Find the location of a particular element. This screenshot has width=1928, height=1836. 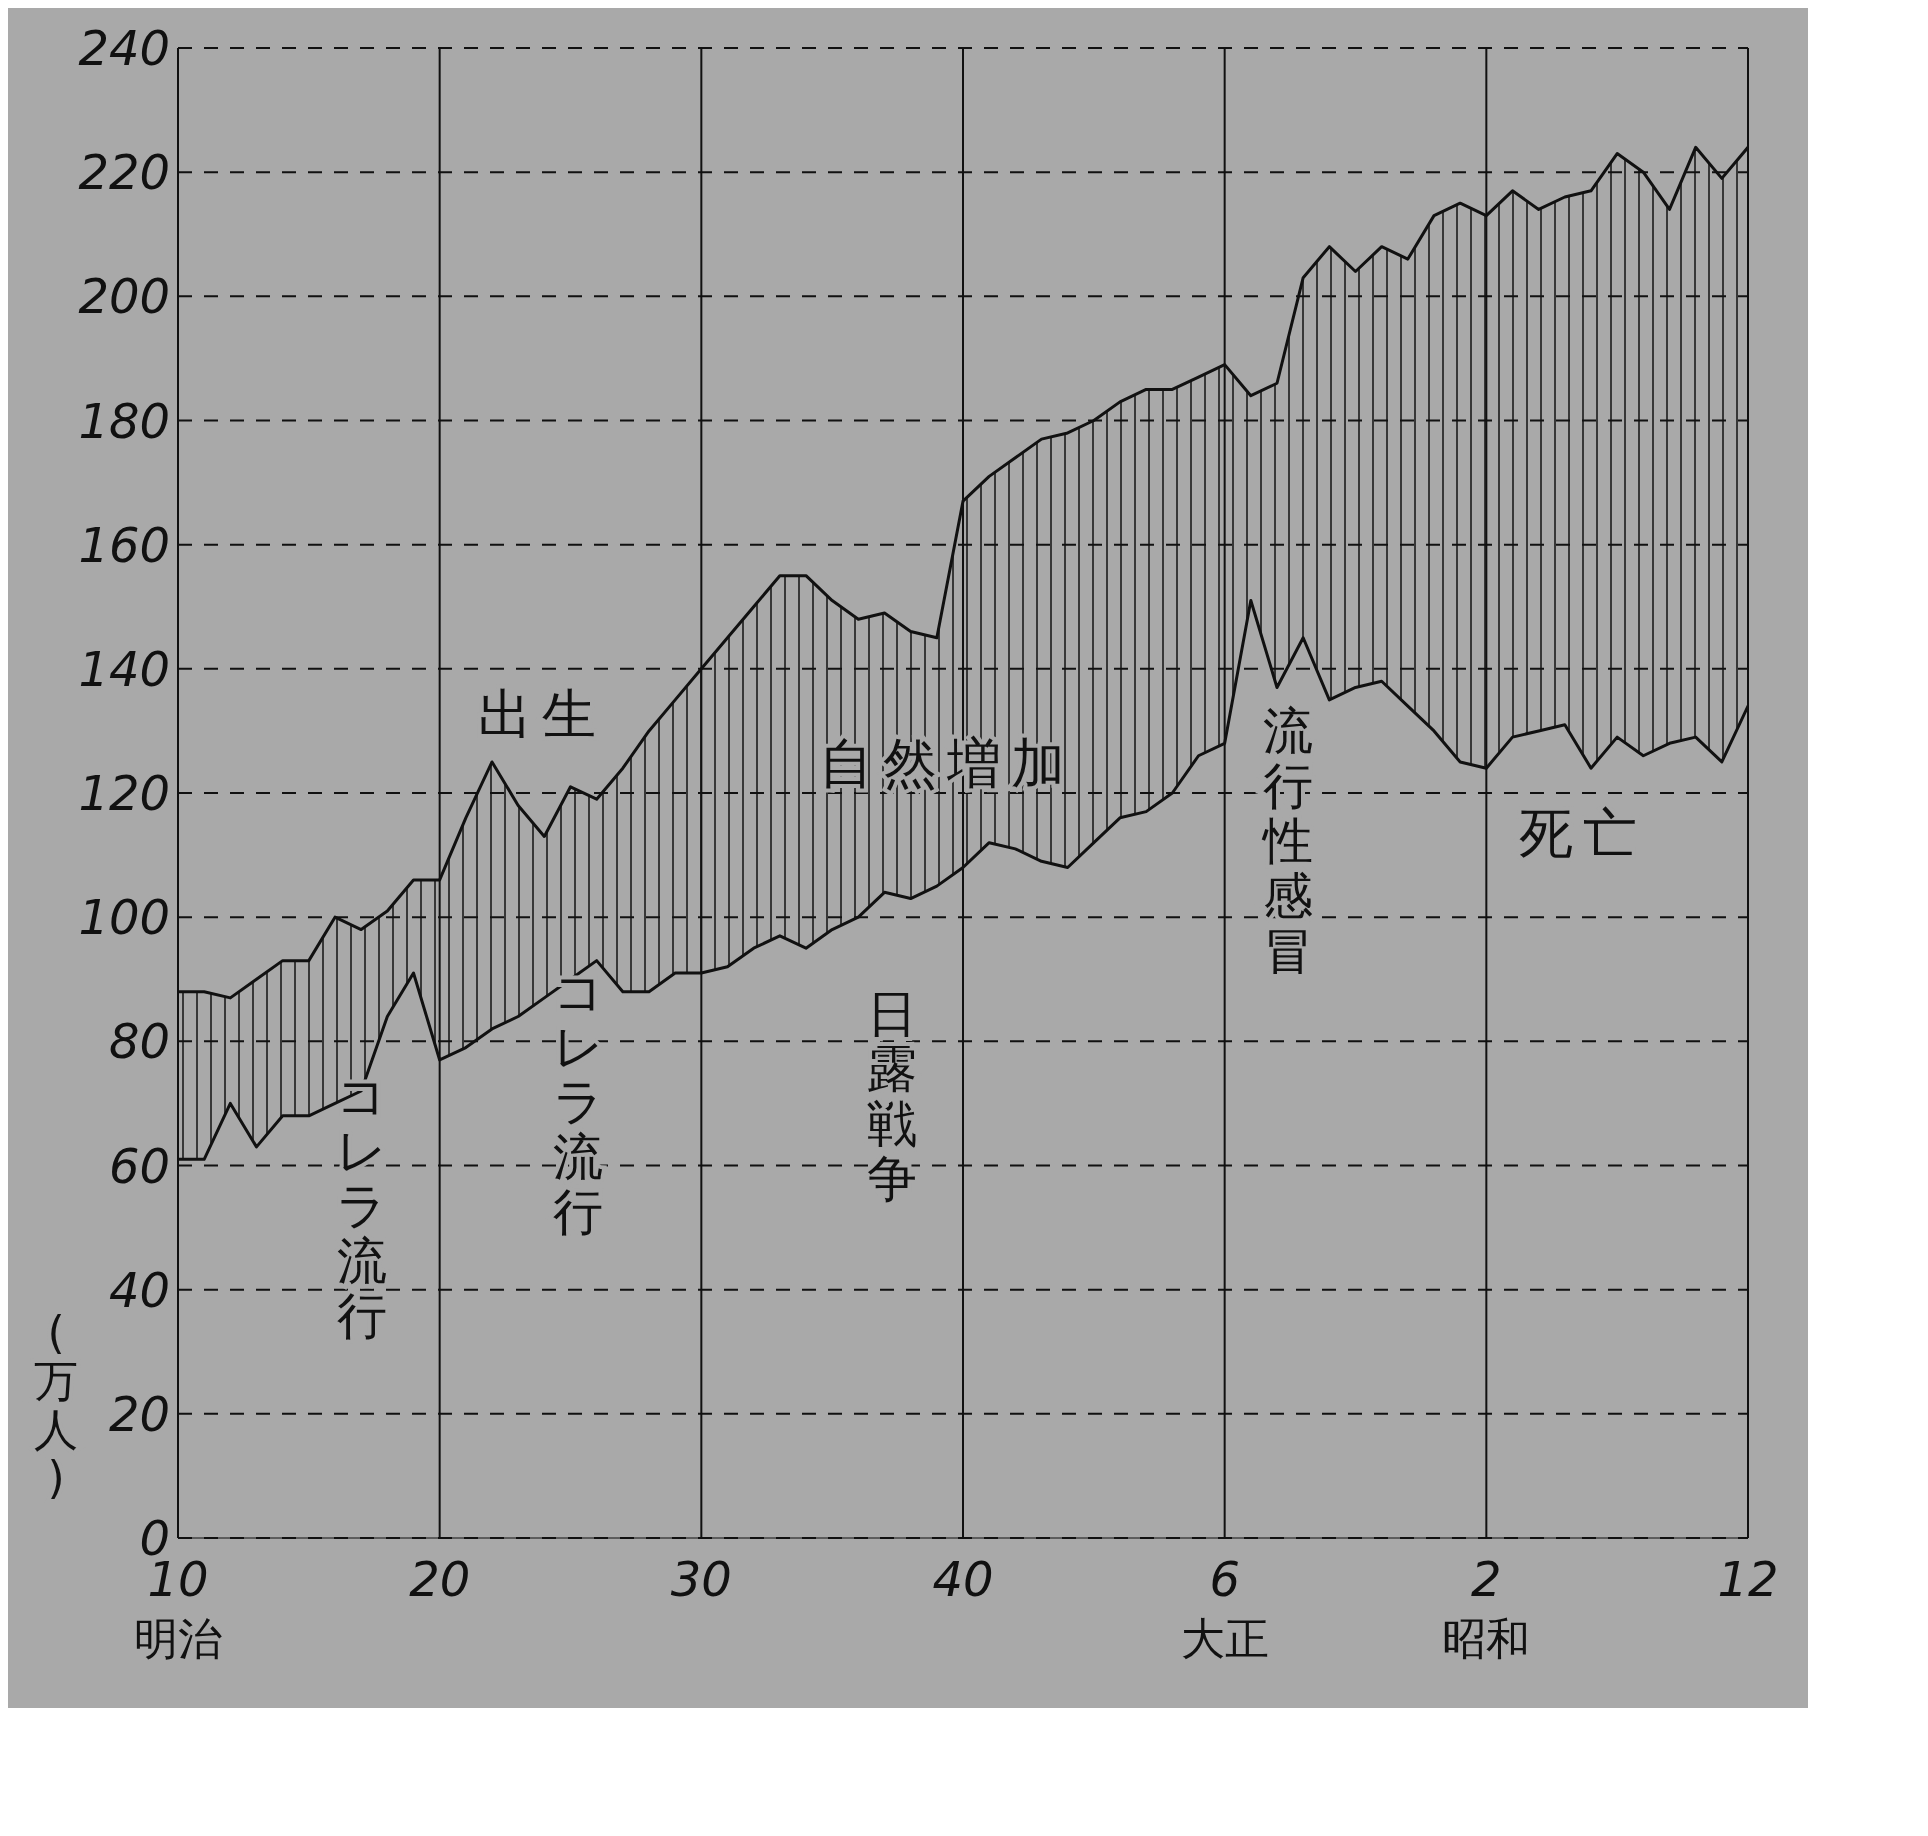

x-tick-label: 40 is located at coordinates (963, 1579).